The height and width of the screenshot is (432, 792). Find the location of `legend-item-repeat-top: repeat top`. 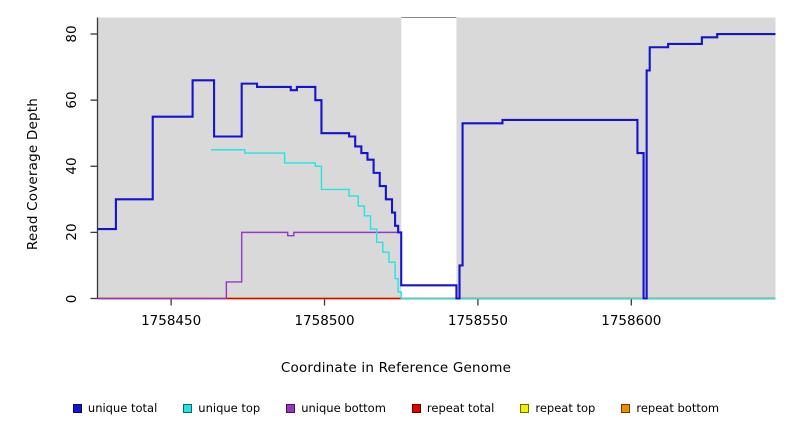

legend-item-repeat-top: repeat top is located at coordinates (557, 408).